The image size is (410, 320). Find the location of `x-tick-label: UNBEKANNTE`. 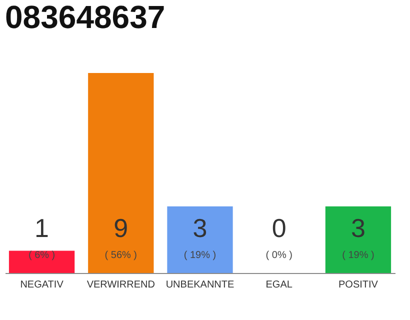

x-tick-label: UNBEKANNTE is located at coordinates (200, 285).